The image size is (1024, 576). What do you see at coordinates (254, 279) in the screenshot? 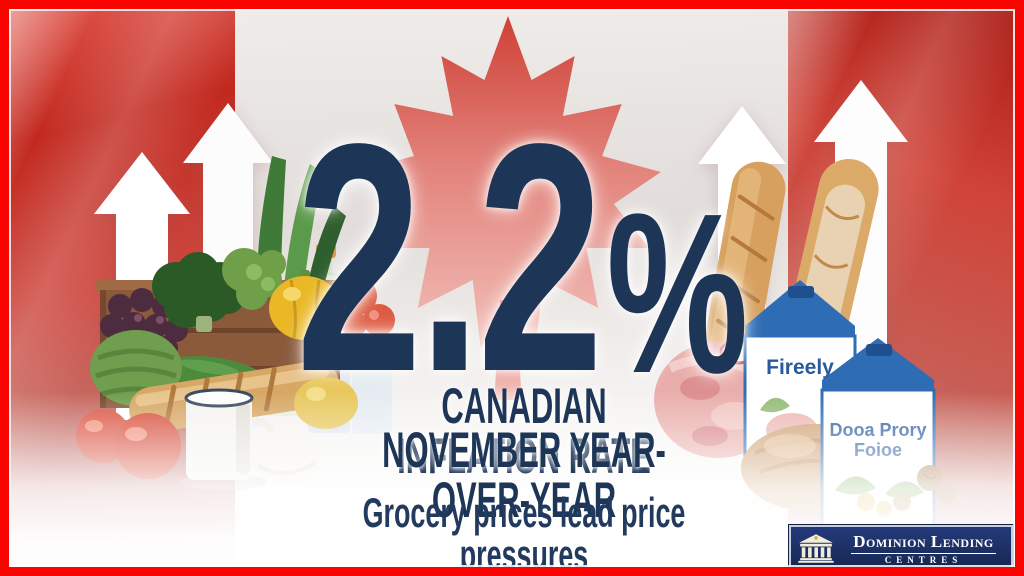
I see `lettuce` at bounding box center [254, 279].